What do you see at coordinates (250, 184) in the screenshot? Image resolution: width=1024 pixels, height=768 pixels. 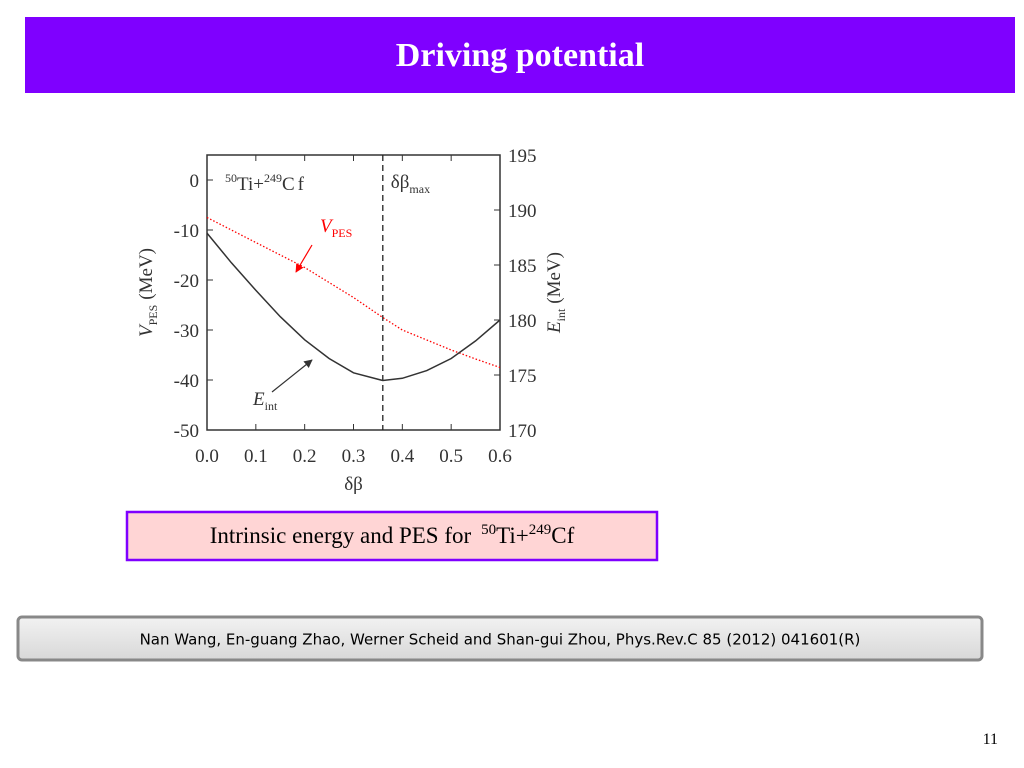 I see `reaction-text: Ti+` at bounding box center [250, 184].